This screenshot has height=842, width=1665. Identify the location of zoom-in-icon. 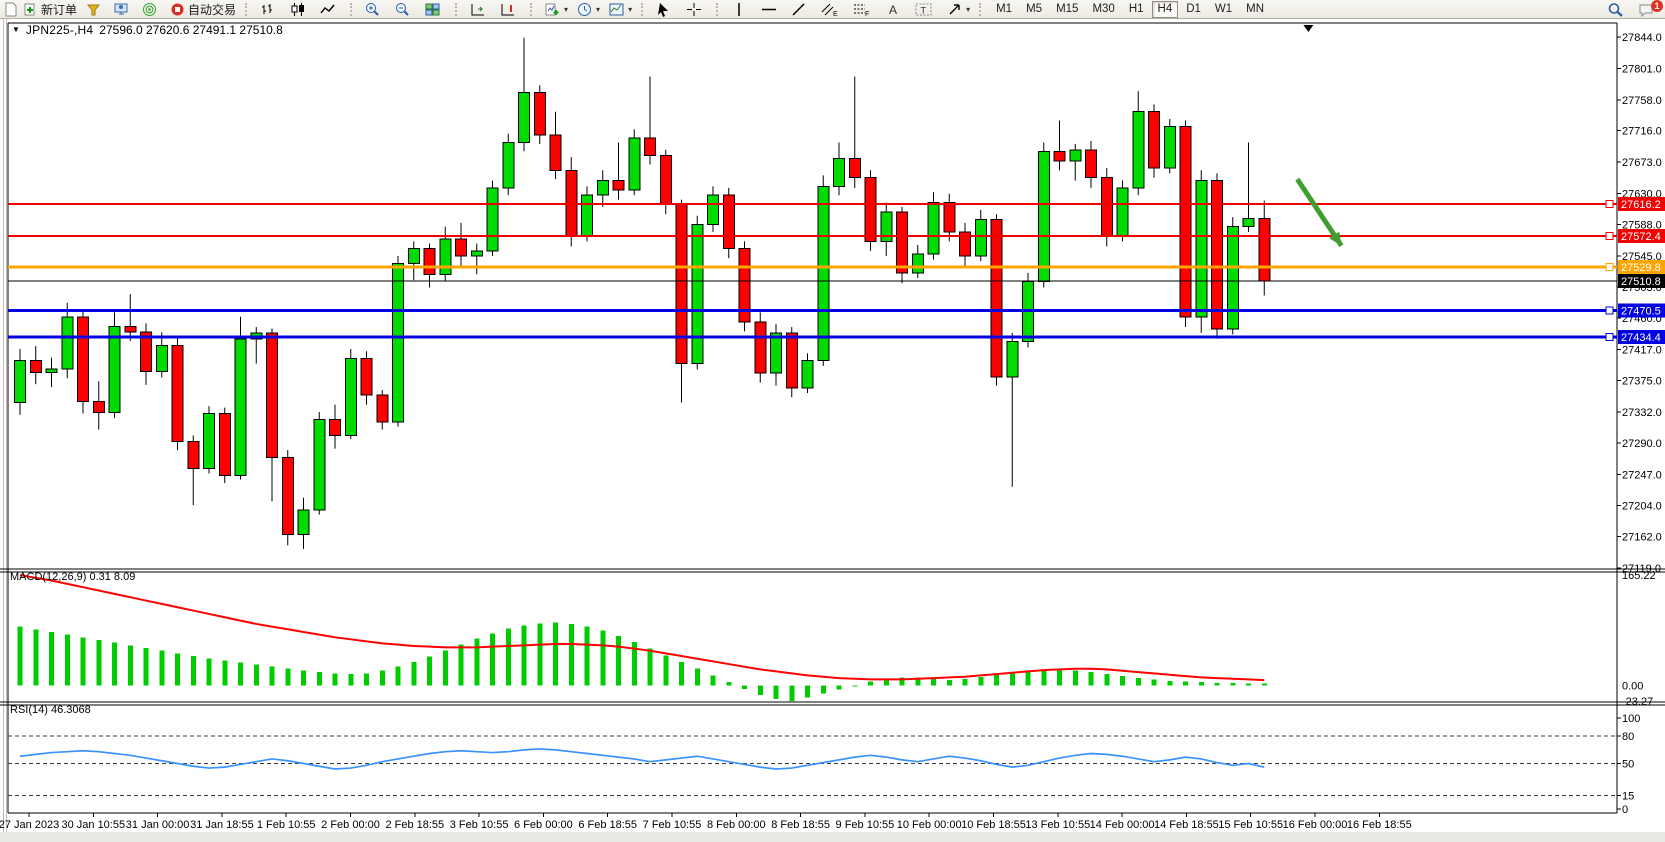
(375, 9).